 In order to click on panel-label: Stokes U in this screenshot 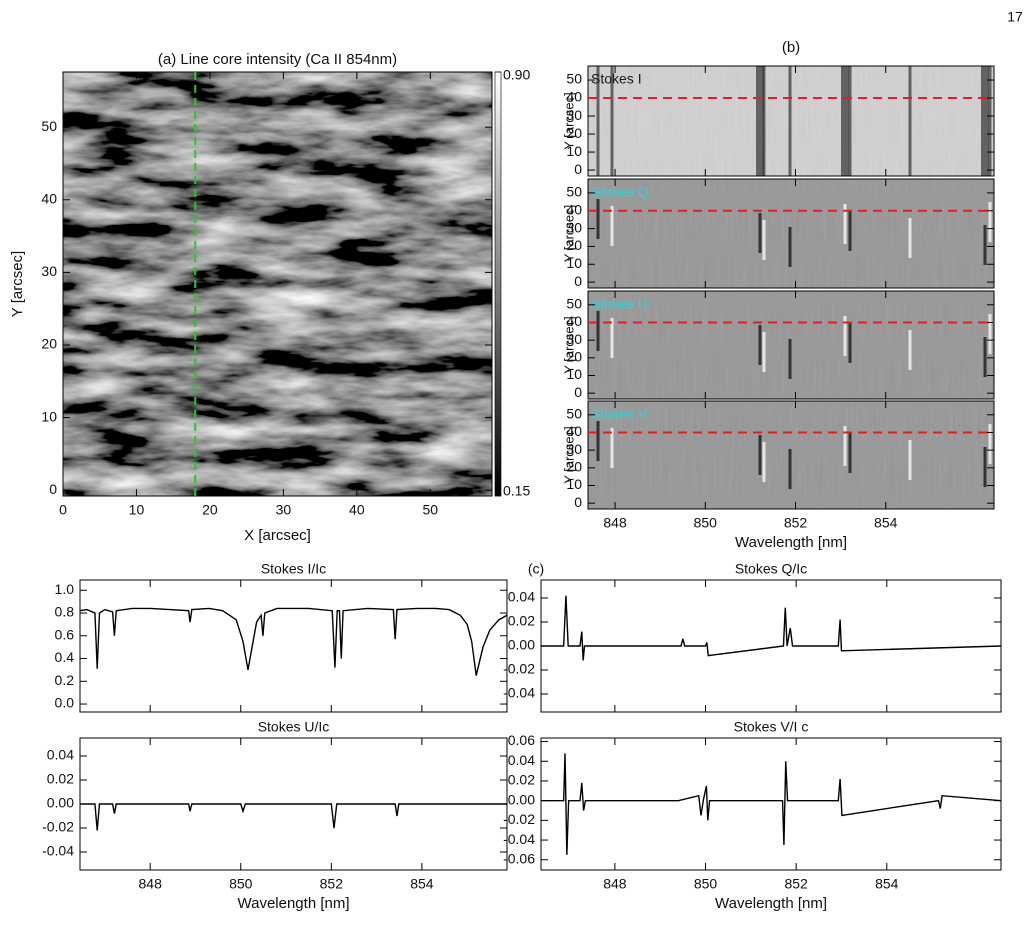, I will do `click(619, 304)`.